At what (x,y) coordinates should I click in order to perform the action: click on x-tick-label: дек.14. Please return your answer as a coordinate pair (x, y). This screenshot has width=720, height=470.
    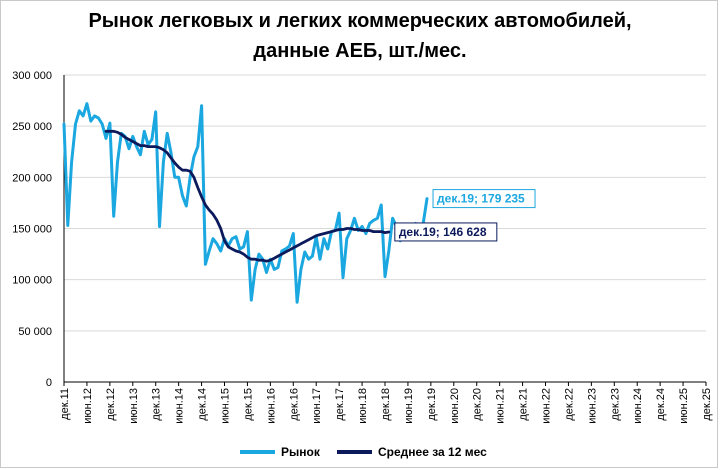
    Looking at the image, I should click on (203, 404).